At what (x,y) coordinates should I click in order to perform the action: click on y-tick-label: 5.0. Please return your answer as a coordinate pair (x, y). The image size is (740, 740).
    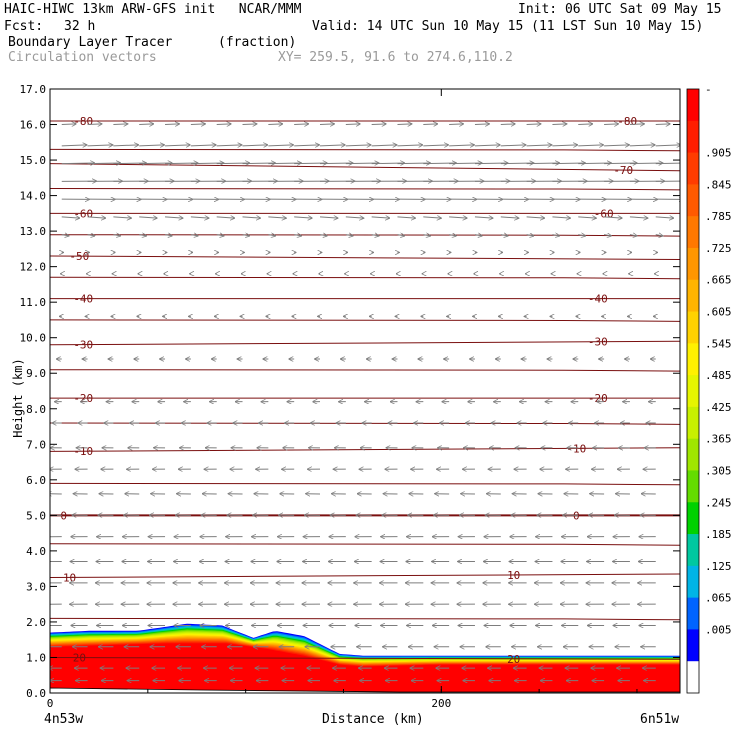
    Looking at the image, I should click on (36, 515).